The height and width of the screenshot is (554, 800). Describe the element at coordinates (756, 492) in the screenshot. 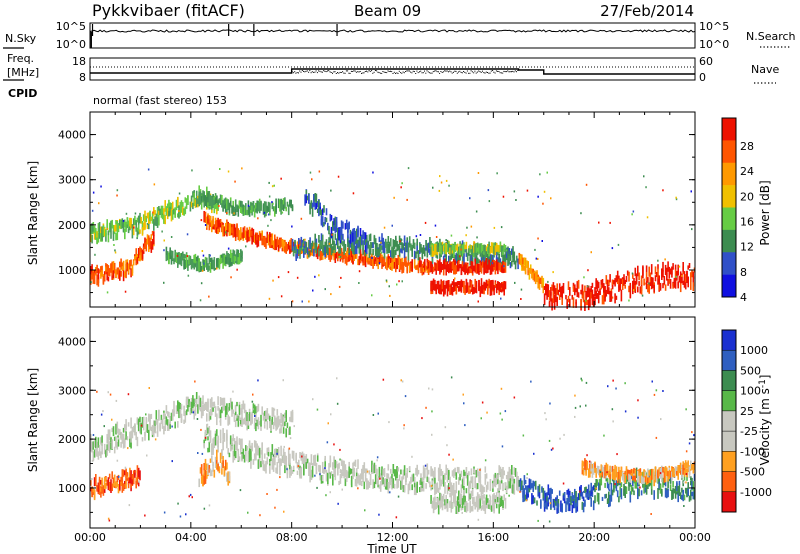

I see `colorbar-tick-label: -1000` at that location.